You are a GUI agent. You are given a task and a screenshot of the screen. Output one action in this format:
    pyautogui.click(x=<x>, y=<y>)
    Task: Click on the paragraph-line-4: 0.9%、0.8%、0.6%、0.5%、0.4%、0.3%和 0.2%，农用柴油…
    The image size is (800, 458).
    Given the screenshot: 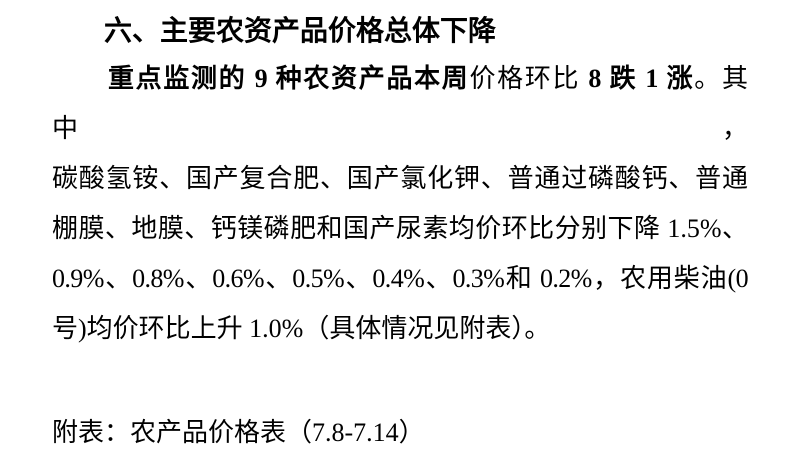 What is the action you would take?
    pyautogui.click(x=400, y=278)
    